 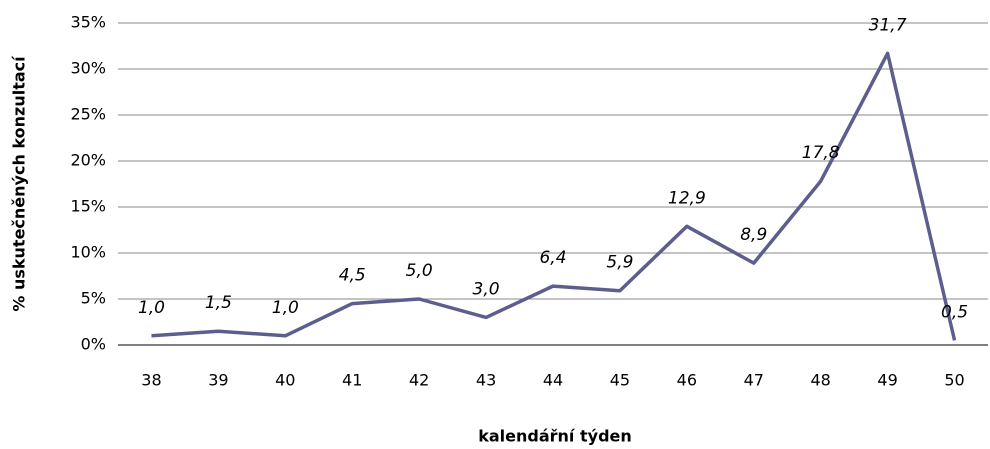 What do you see at coordinates (821, 380) in the screenshot?
I see `x-tick-label: 48` at bounding box center [821, 380].